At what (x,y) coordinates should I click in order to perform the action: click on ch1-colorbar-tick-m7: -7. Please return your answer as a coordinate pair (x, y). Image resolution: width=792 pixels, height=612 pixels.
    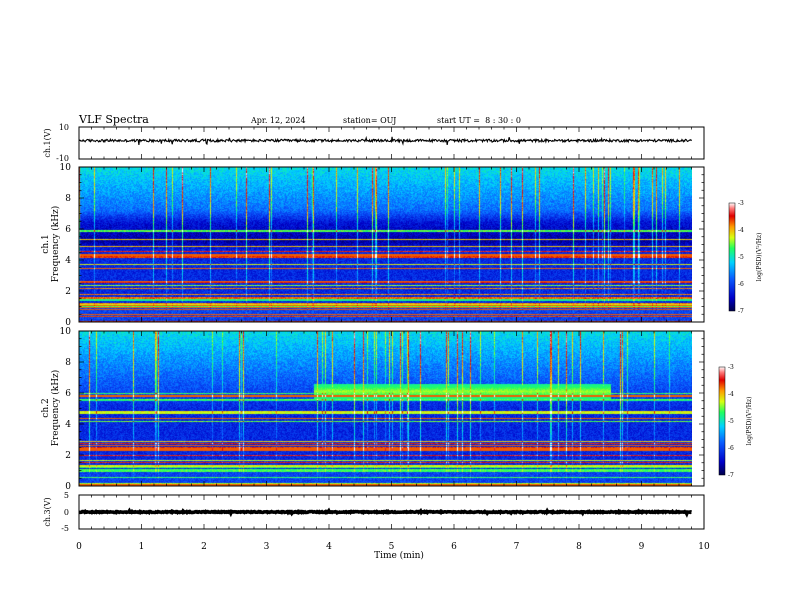
    Looking at the image, I should click on (741, 311).